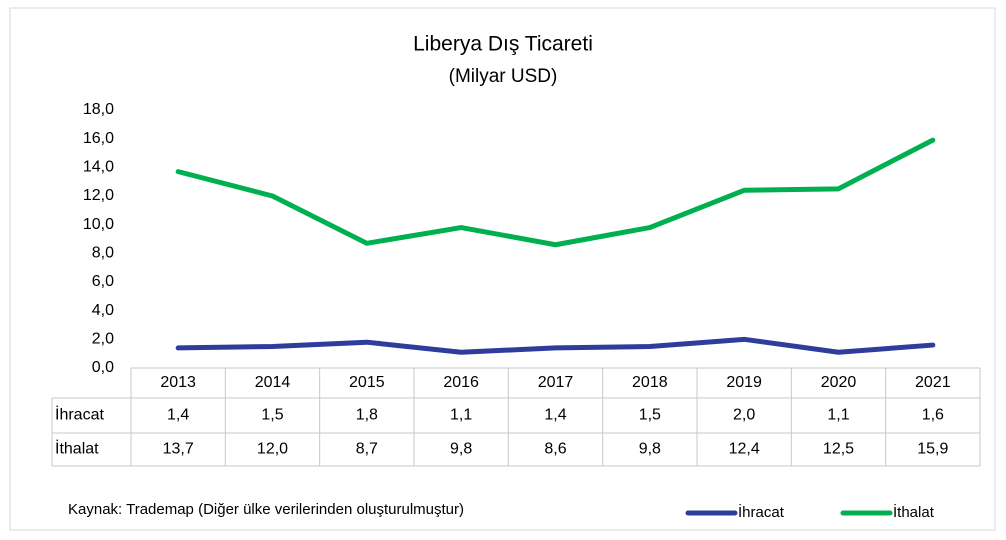  Describe the element at coordinates (178, 382) in the screenshot. I see `x-tick-label: 2013` at that location.